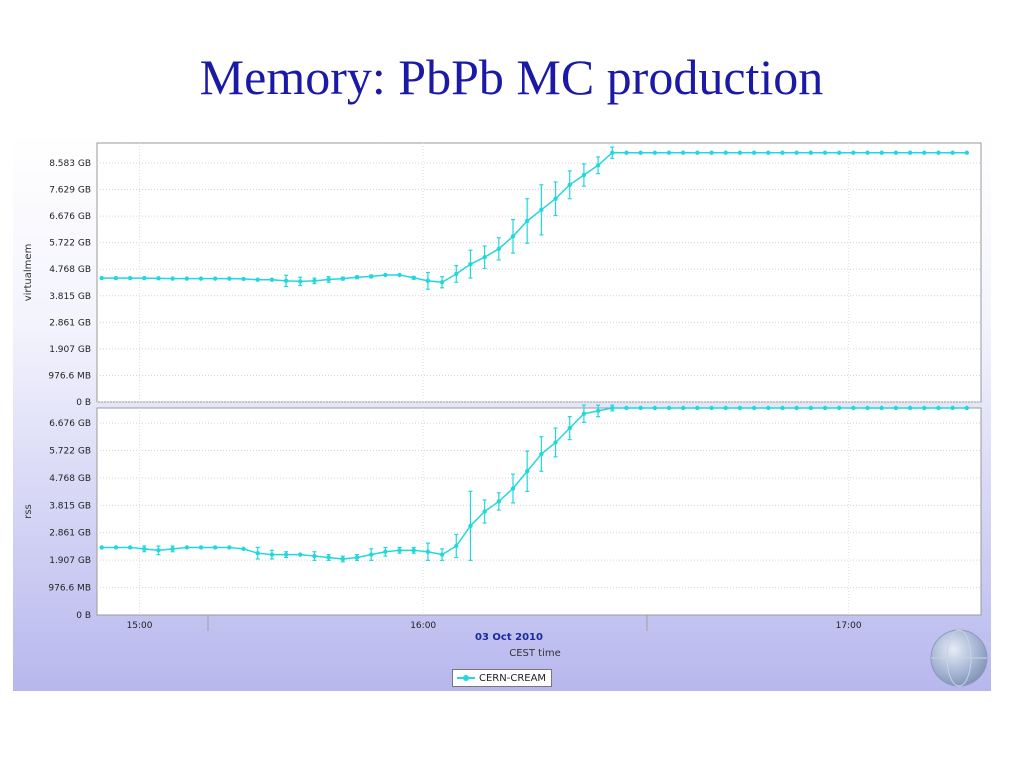  What do you see at coordinates (70, 451) in the screenshot?
I see `rss-y-tick-label: 5.722 GB` at bounding box center [70, 451].